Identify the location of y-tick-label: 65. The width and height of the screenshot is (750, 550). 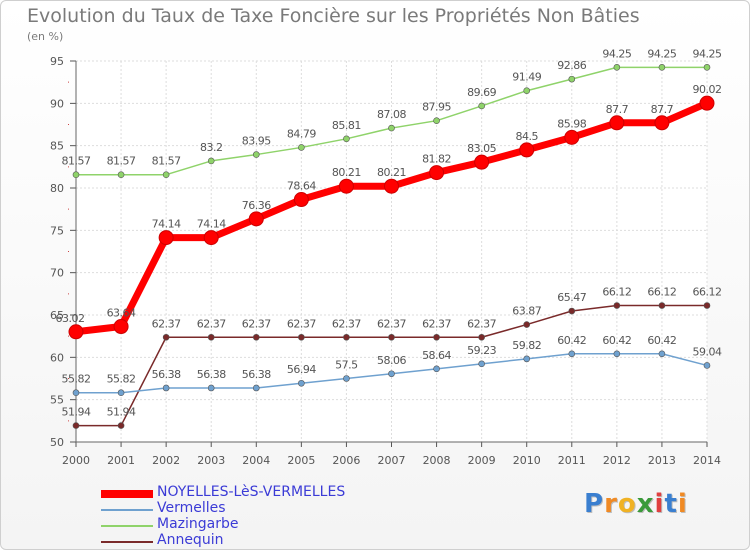
(57, 315).